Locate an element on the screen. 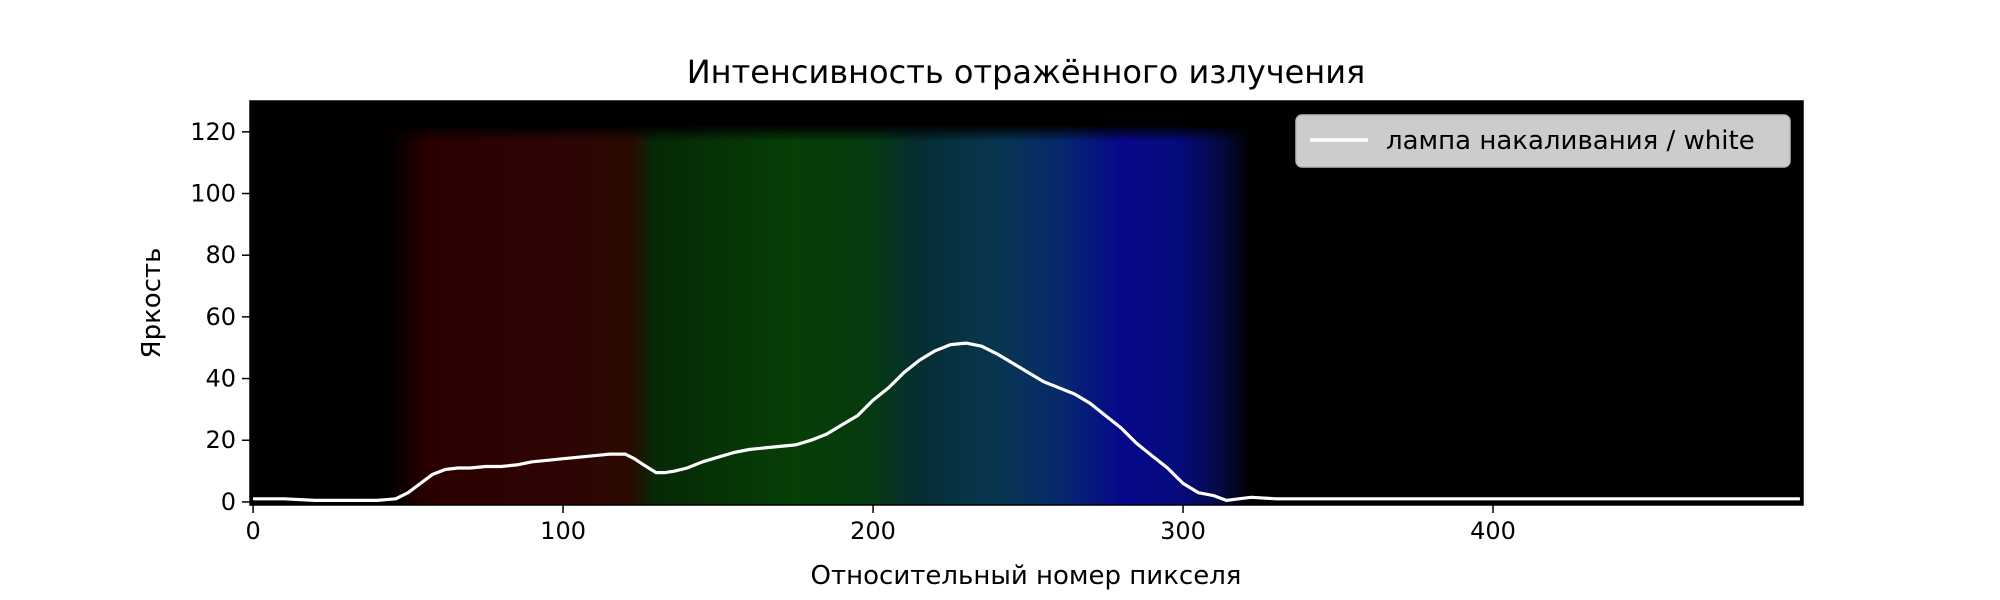 This screenshot has height=600, width=2000. legend-label: лампа накаливания / white is located at coordinates (1570, 141).